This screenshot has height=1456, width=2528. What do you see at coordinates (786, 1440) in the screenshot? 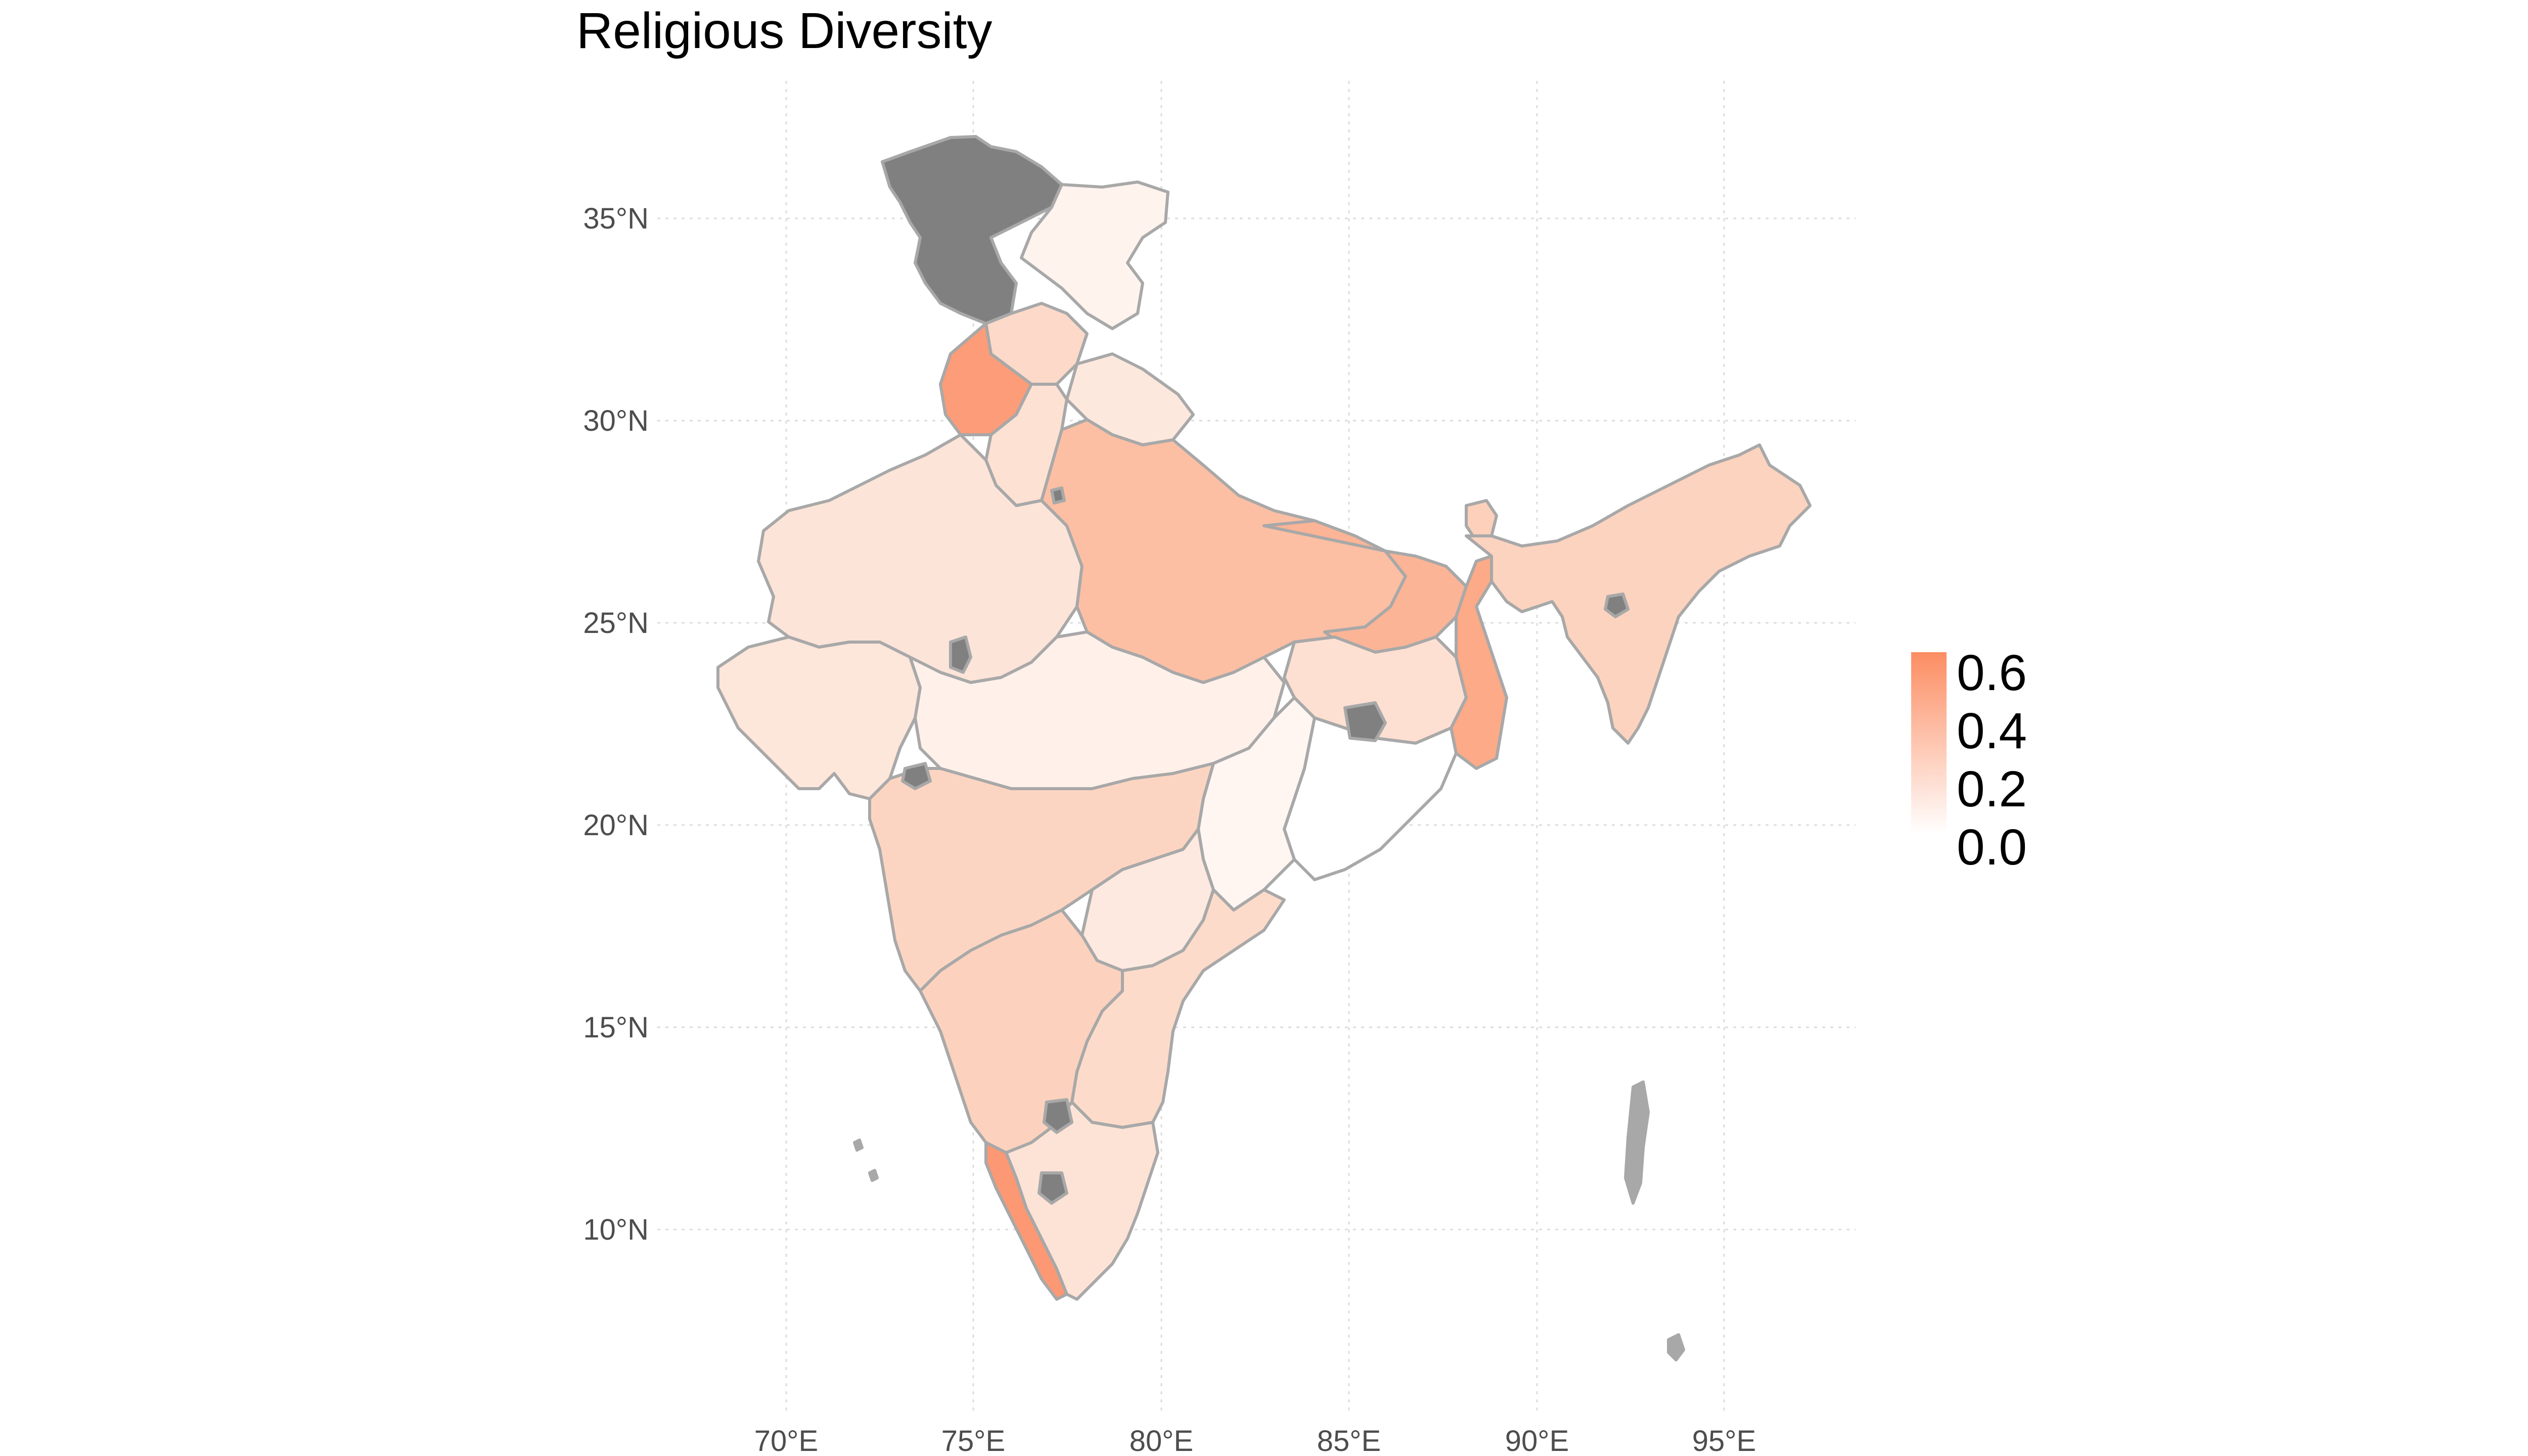
I see `x-tick-label: 70°E` at bounding box center [786, 1440].